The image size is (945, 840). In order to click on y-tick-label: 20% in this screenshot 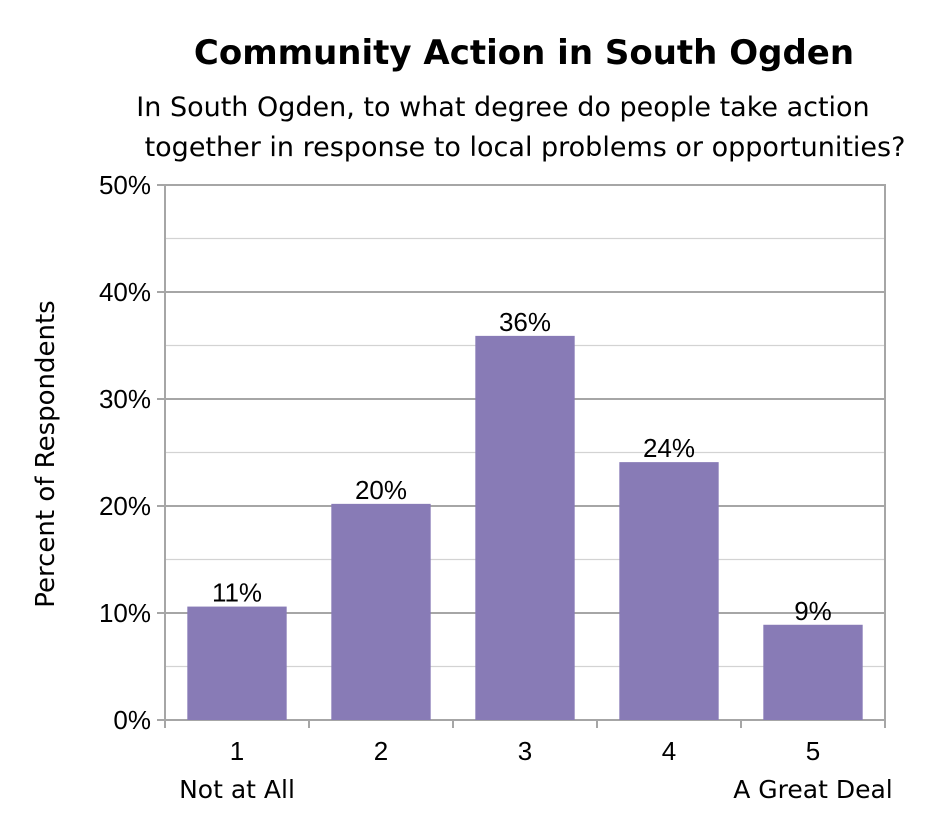, I will do `click(125, 506)`.